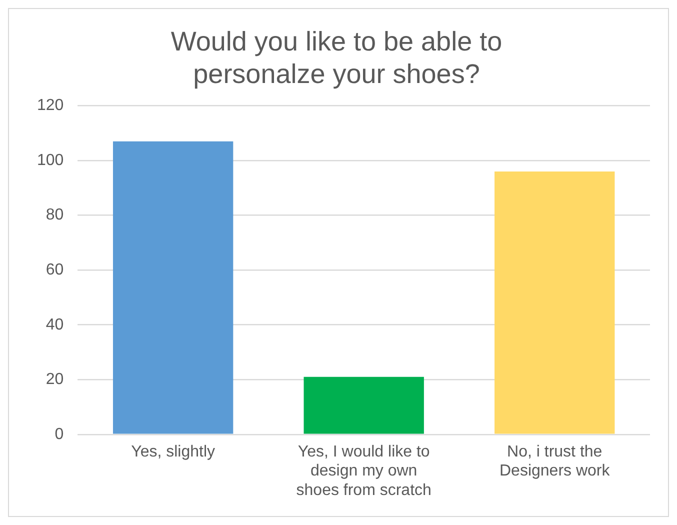 The width and height of the screenshot is (677, 525). Describe the element at coordinates (364, 471) in the screenshot. I see `x-tick-label: Yes, I would like to design my own shoes from scratch` at that location.